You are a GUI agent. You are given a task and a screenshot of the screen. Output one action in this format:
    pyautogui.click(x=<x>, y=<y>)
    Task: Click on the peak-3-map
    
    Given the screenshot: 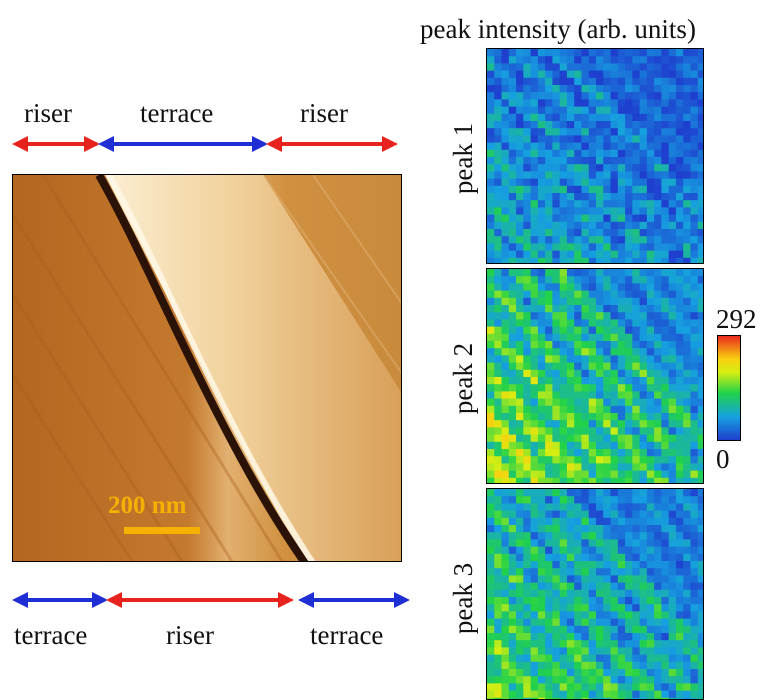 What is the action you would take?
    pyautogui.click(x=595, y=594)
    